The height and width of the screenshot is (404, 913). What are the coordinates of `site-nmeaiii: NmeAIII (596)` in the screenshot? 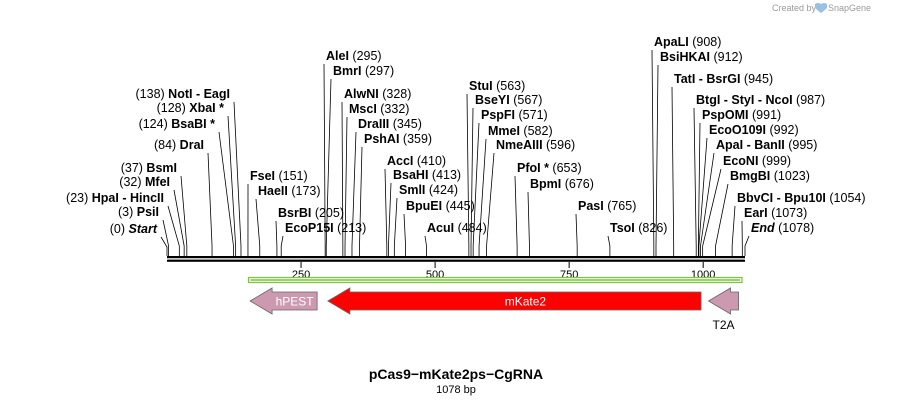 It's located at (535, 145).